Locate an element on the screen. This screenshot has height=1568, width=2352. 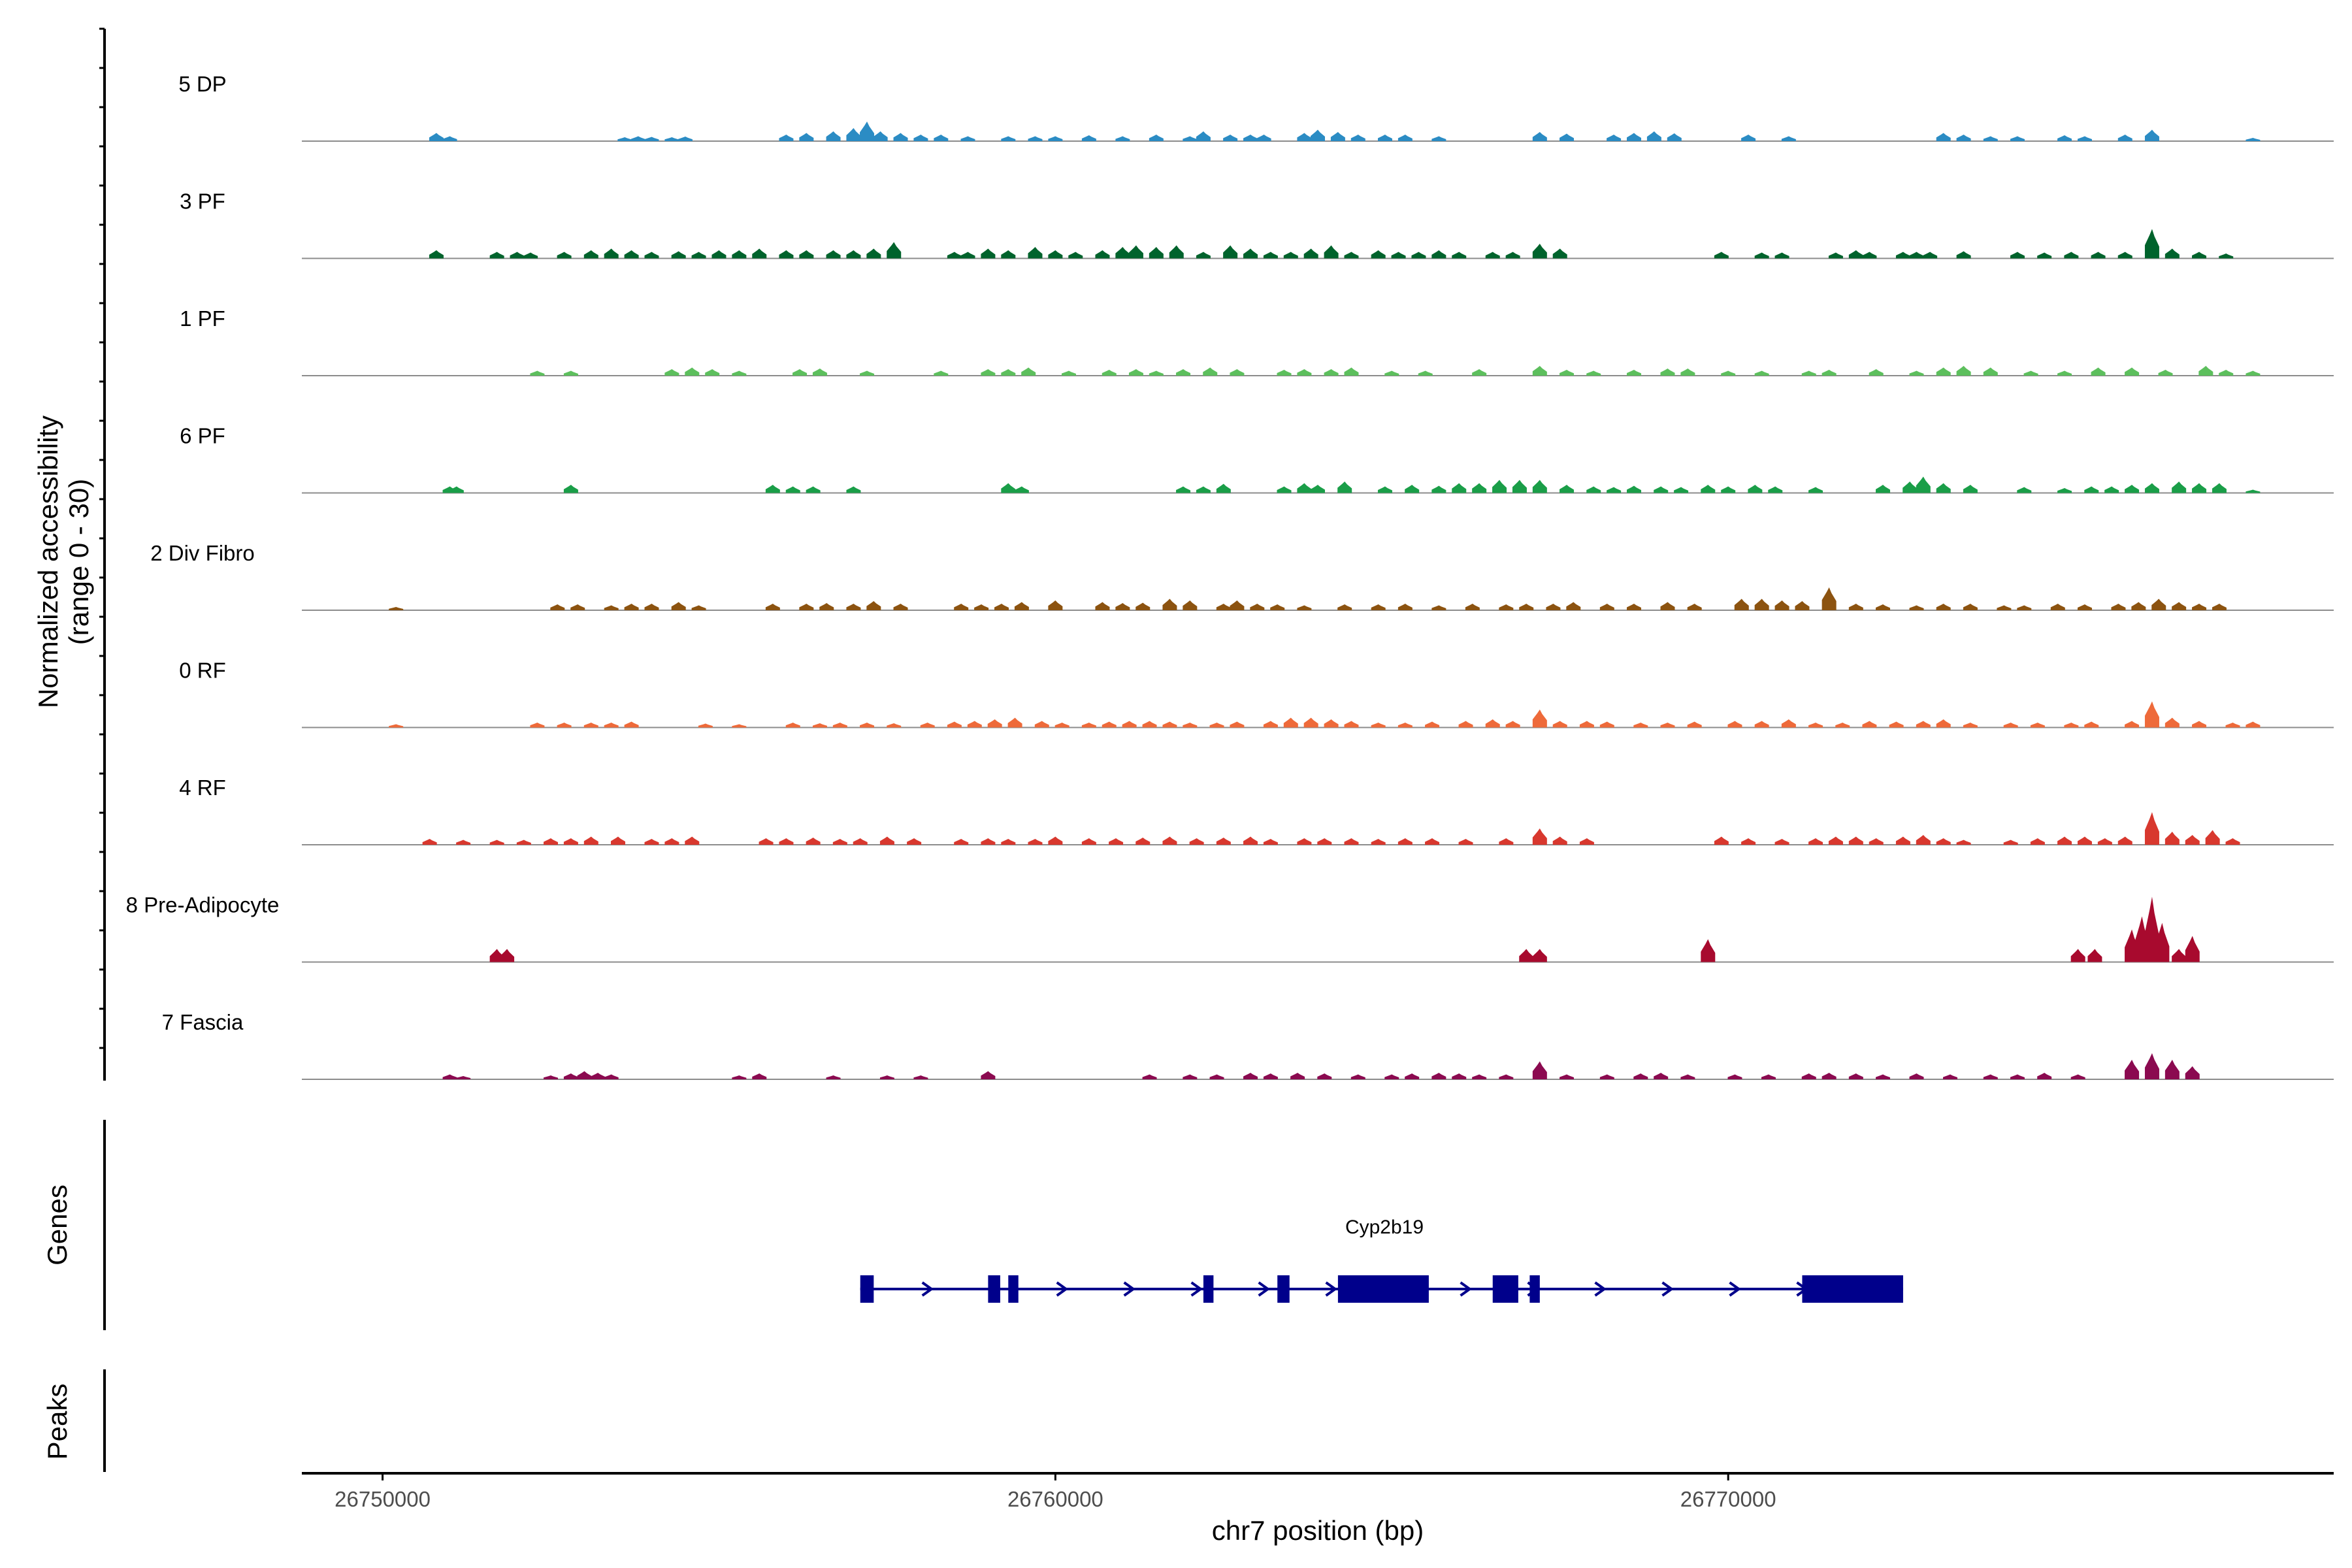
y-axis-title: Normalized accessibility is located at coordinates (48, 562).